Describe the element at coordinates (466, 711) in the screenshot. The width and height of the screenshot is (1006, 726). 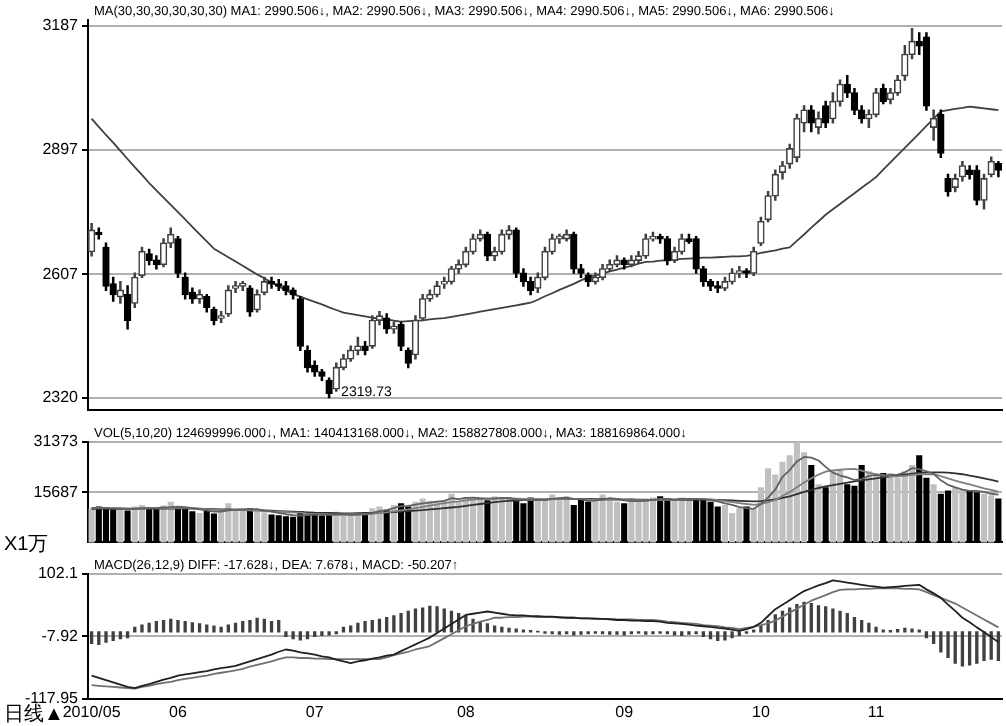
I see `x-tick-label: 08` at that location.